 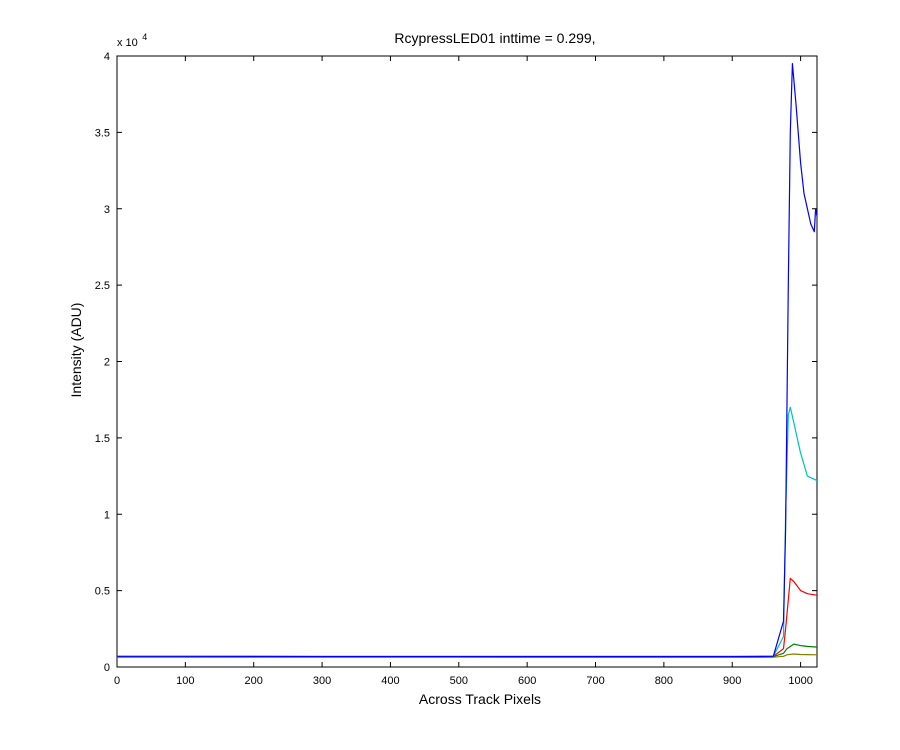 I want to click on x-tick-label: 700, so click(x=595, y=681).